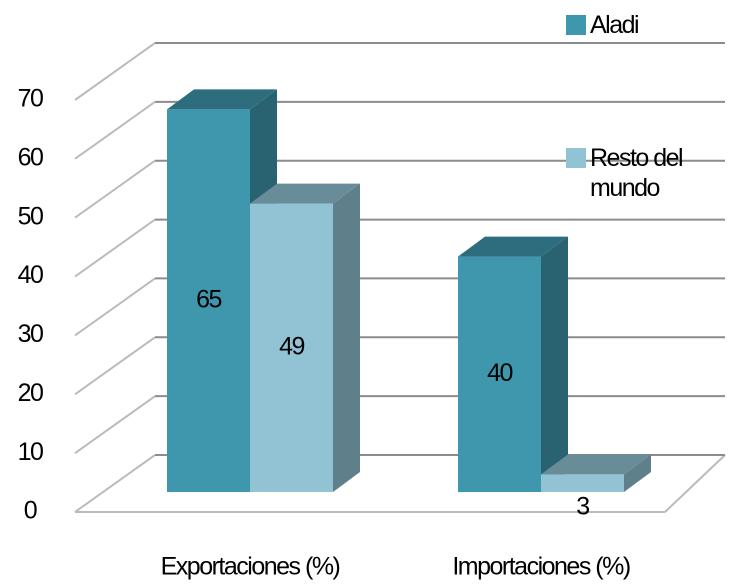  I want to click on floor-right, so click(695, 483).